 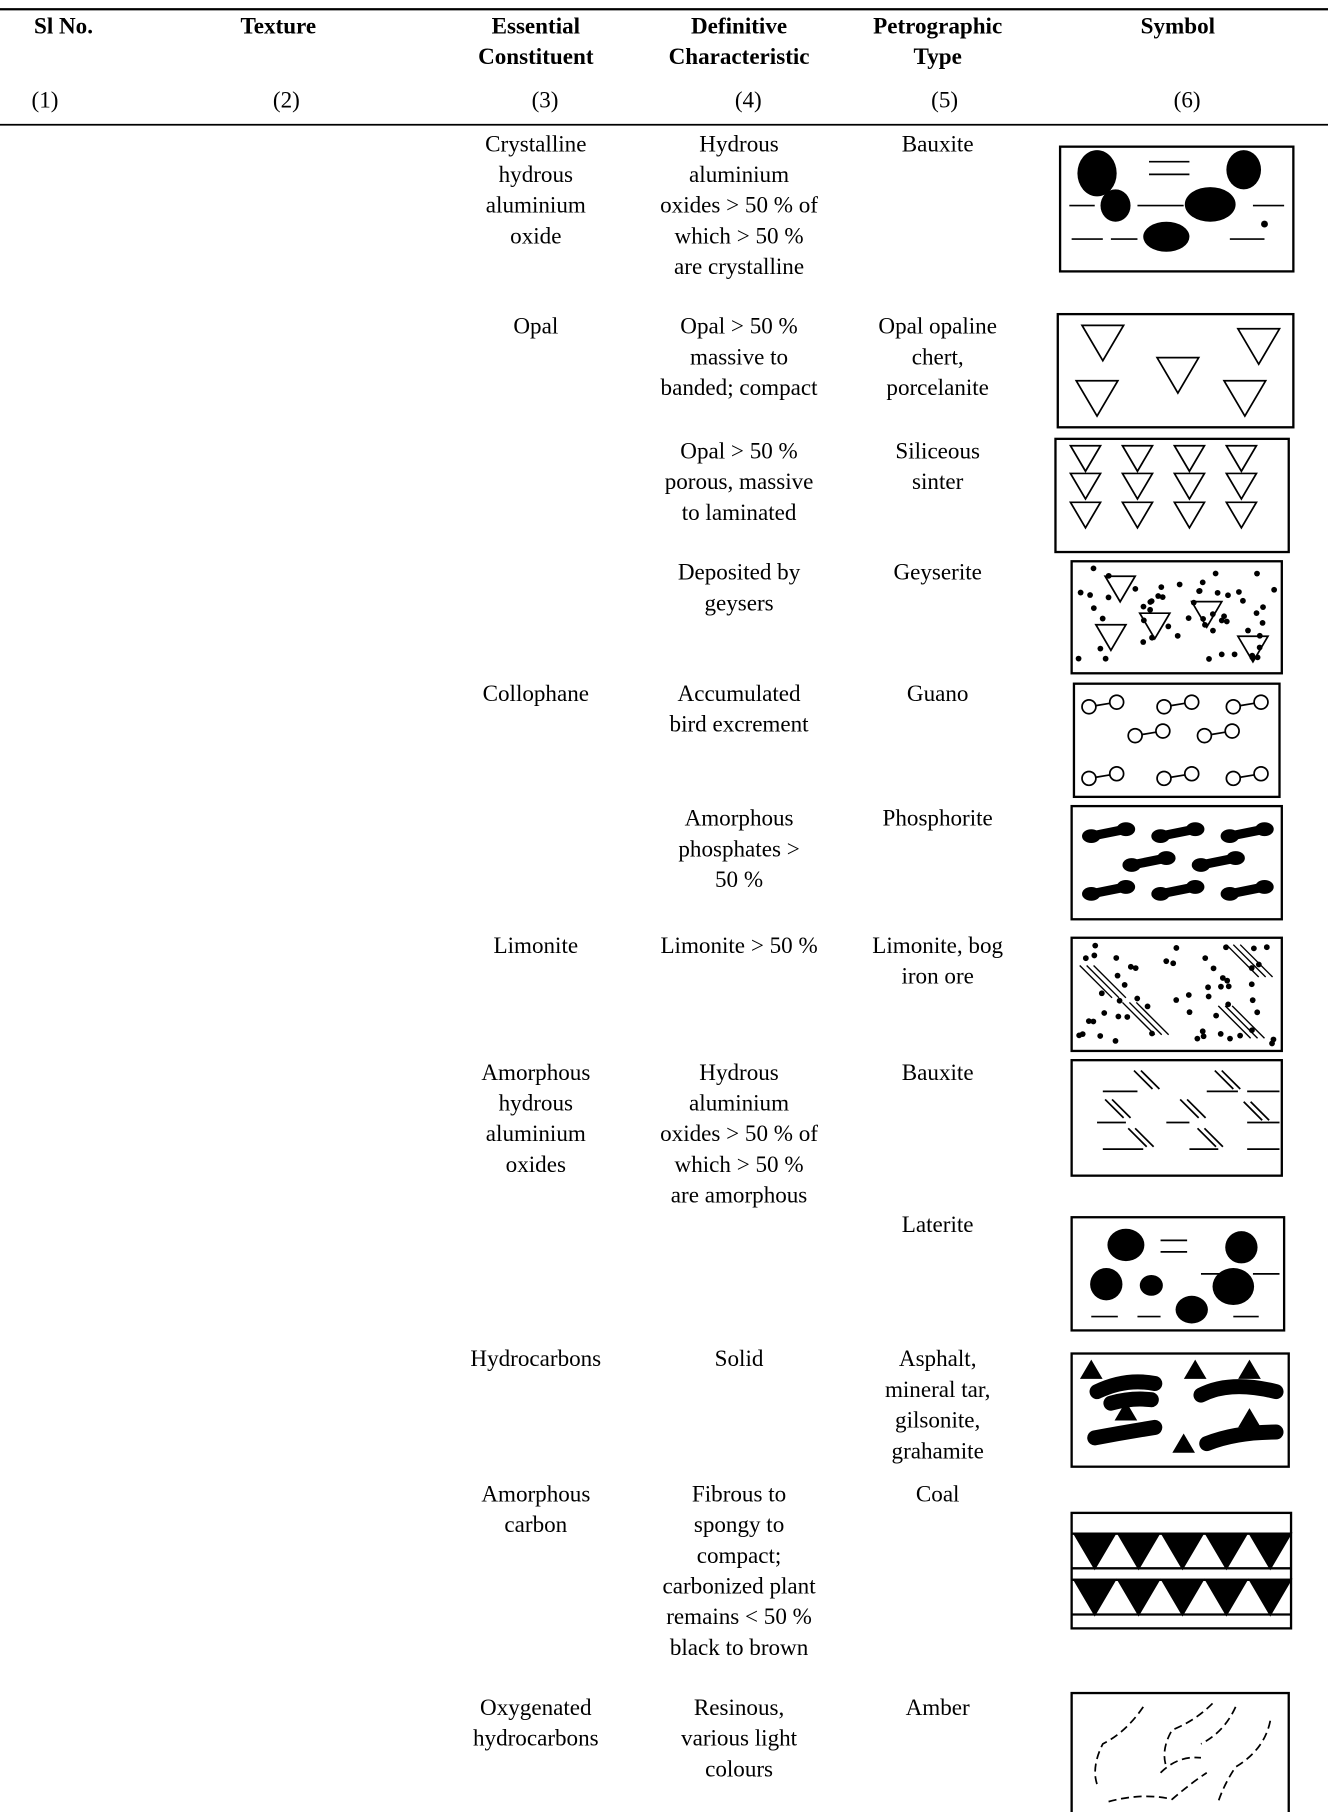 I want to click on definitive-characteristic: Hydrous, so click(x=739, y=1072).